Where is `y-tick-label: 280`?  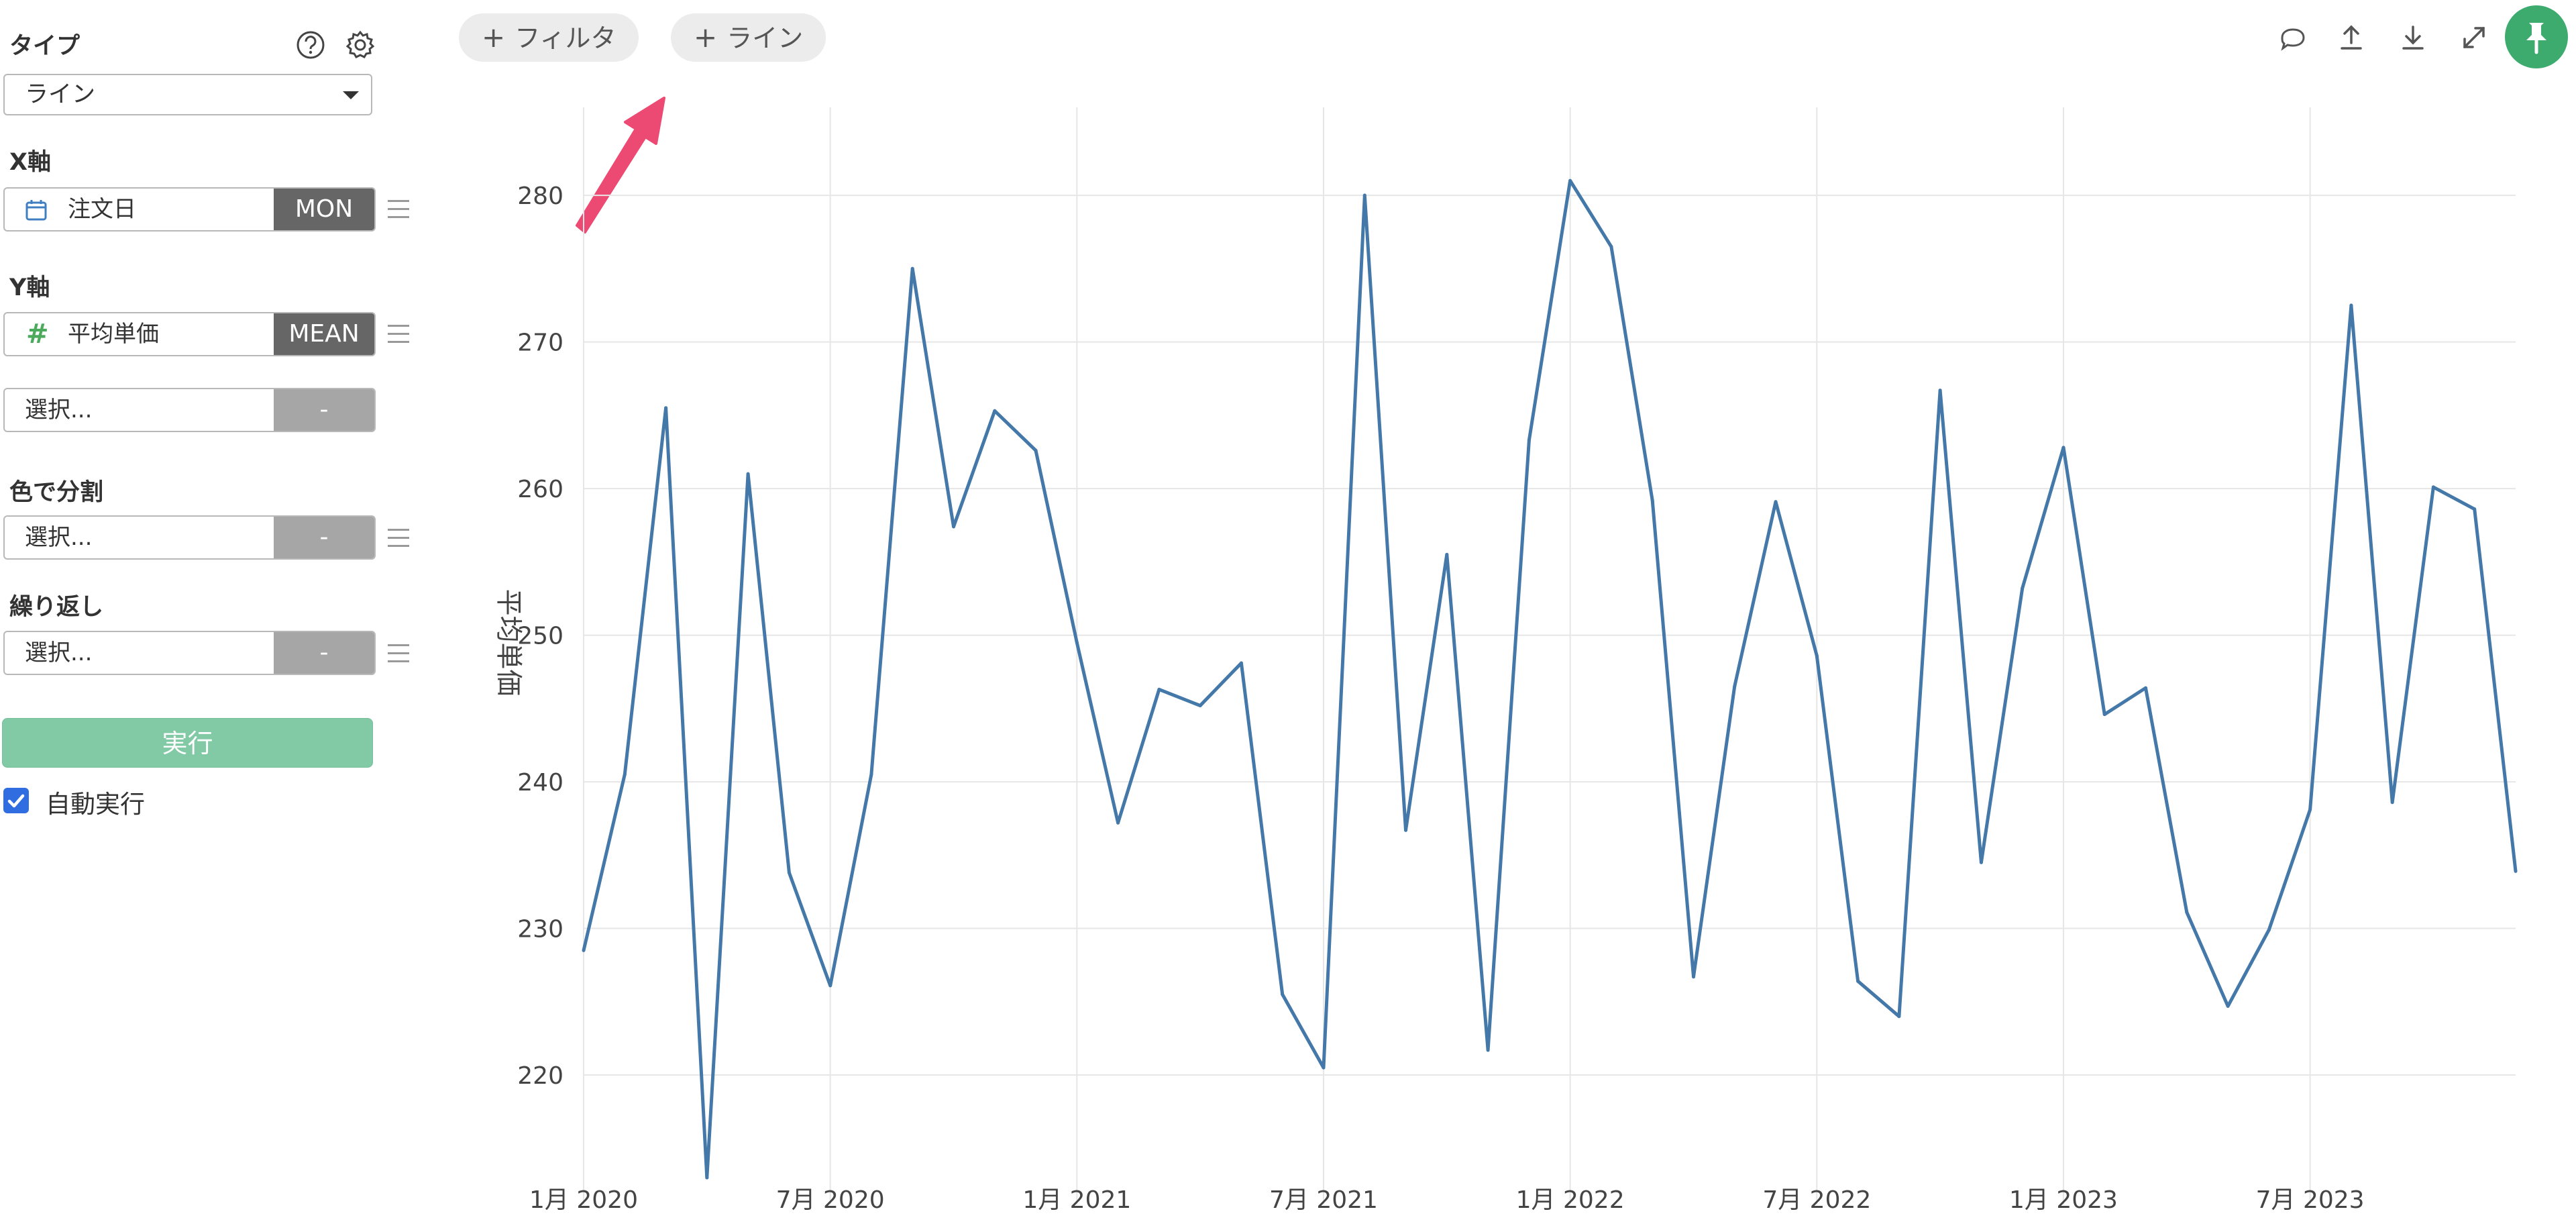 y-tick-label: 280 is located at coordinates (540, 196).